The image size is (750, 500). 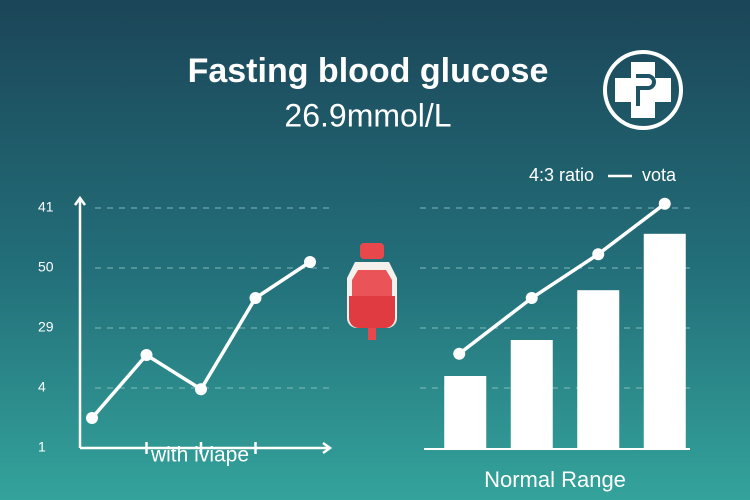 What do you see at coordinates (562, 279) in the screenshot?
I see `line-series` at bounding box center [562, 279].